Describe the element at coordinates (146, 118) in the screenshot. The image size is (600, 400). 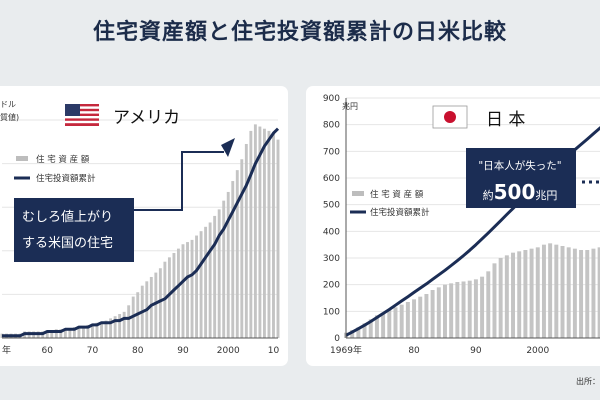
I see `us-country-label: アメリカ` at that location.